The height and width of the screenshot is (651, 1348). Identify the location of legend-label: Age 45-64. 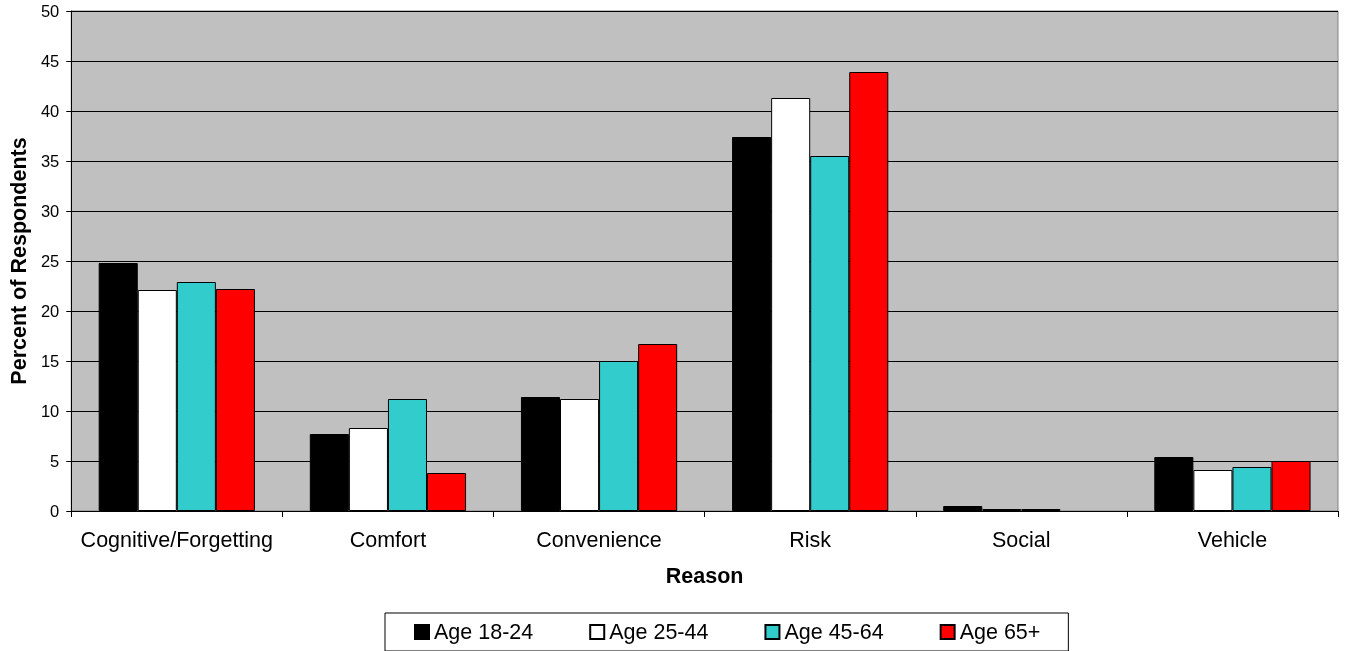
(834, 632).